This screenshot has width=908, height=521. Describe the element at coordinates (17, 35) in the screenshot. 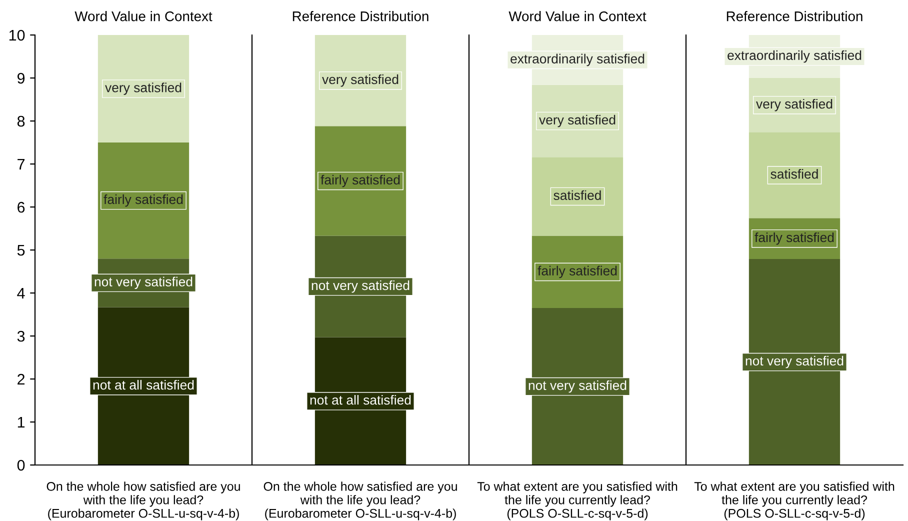

I see `y-tick-label: 10` at that location.